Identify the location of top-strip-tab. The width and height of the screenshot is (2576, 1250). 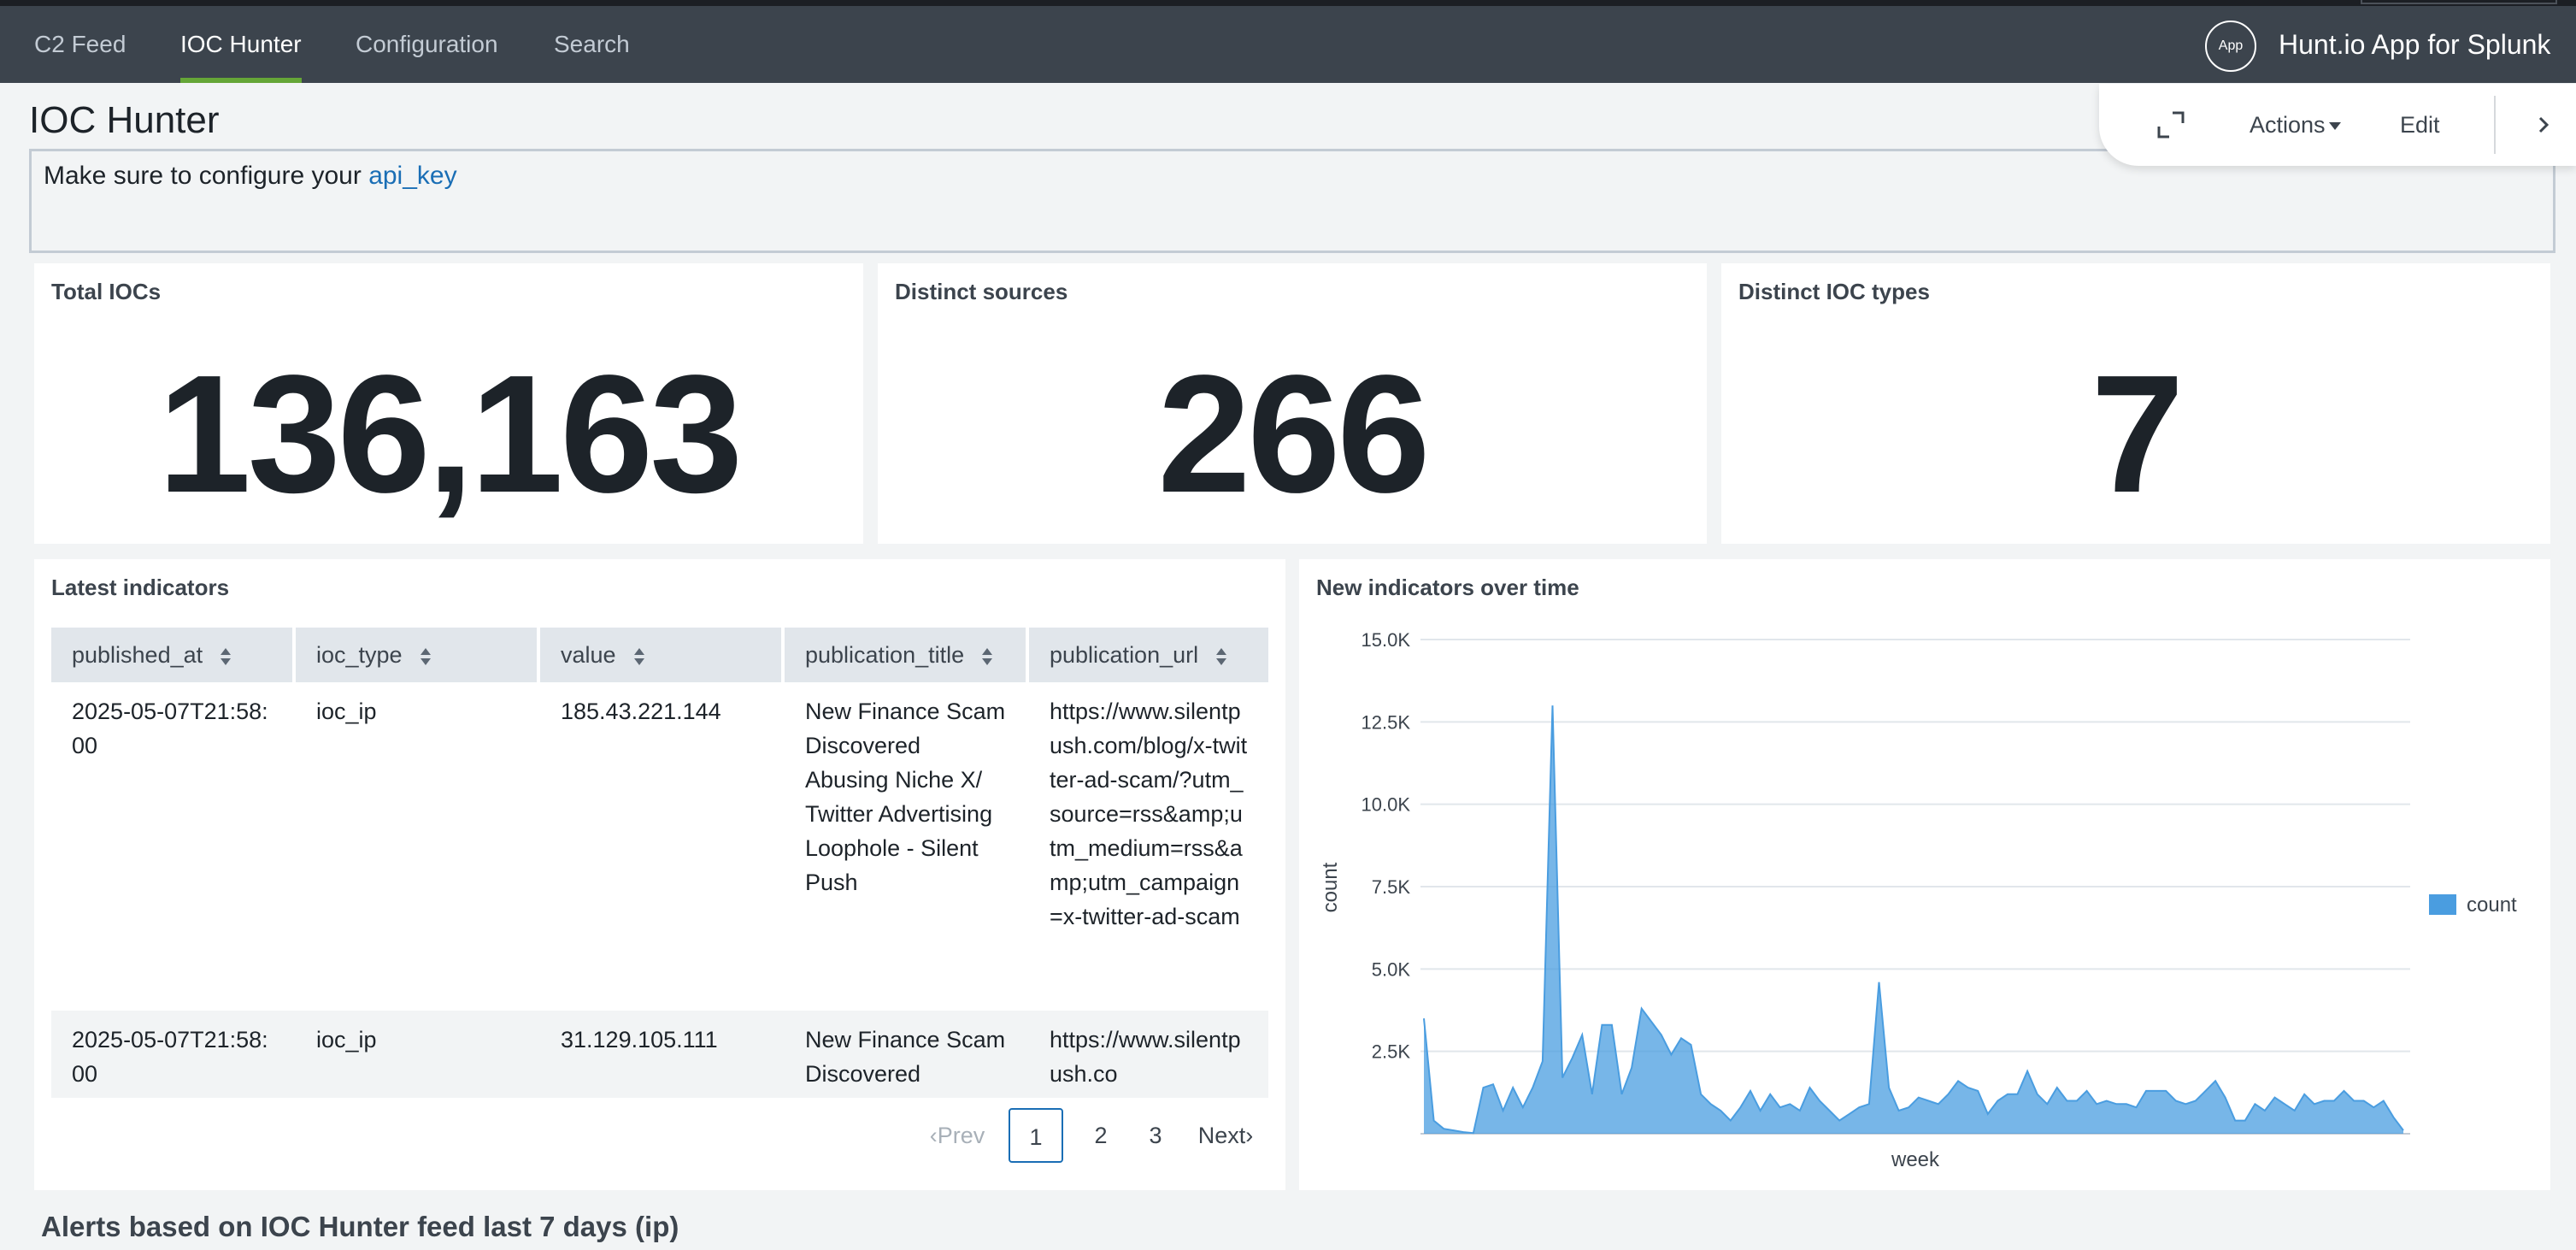
(2459, 2).